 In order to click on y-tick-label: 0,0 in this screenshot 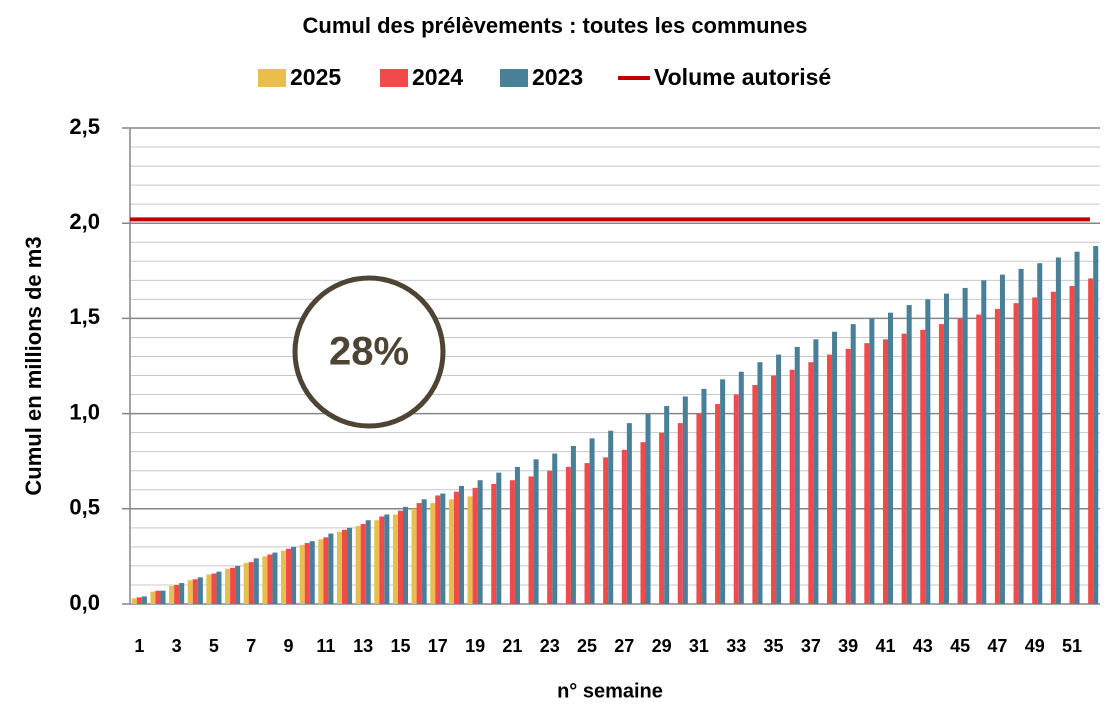, I will do `click(84, 602)`.